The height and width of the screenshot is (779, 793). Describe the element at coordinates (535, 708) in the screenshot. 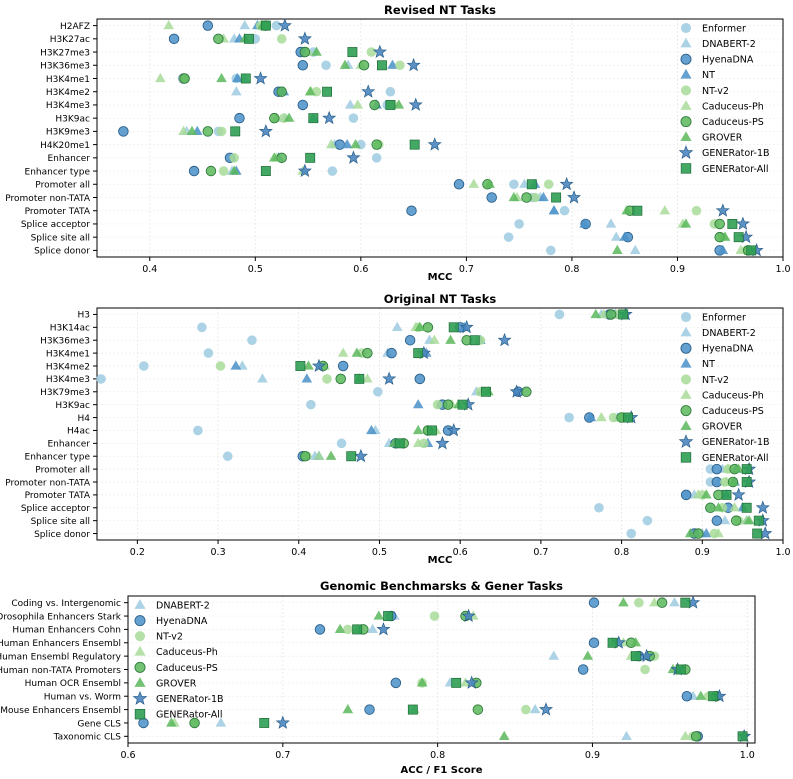

I see `panel-3-point-dnabert-2-mouse-enhancers-ensembl` at that location.